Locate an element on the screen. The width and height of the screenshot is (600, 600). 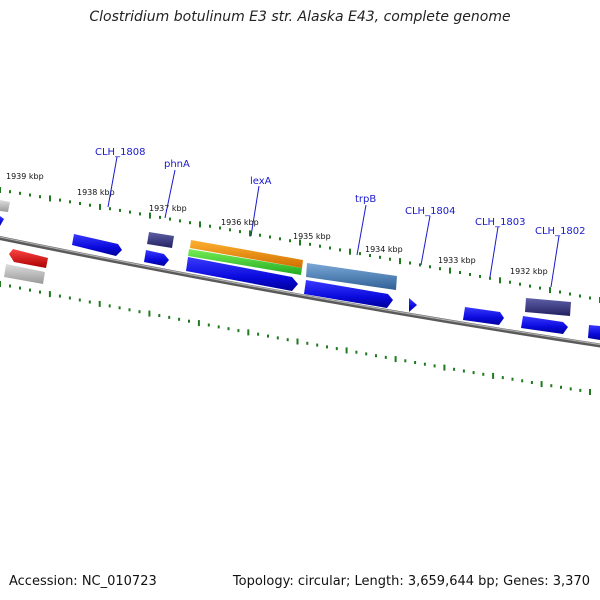
kbp-label-1935: 1935 kbp is located at coordinates (312, 236).